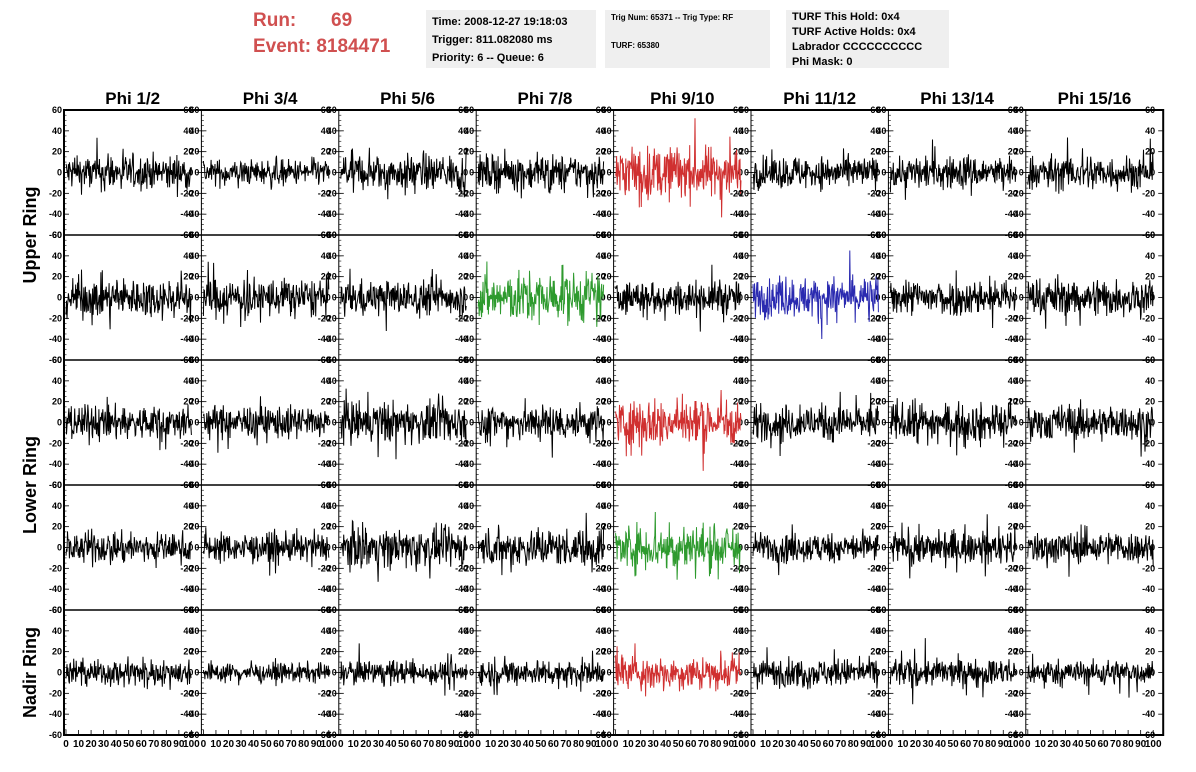  What do you see at coordinates (57, 485) in the screenshot?
I see `y-tick-label: 60` at bounding box center [57, 485].